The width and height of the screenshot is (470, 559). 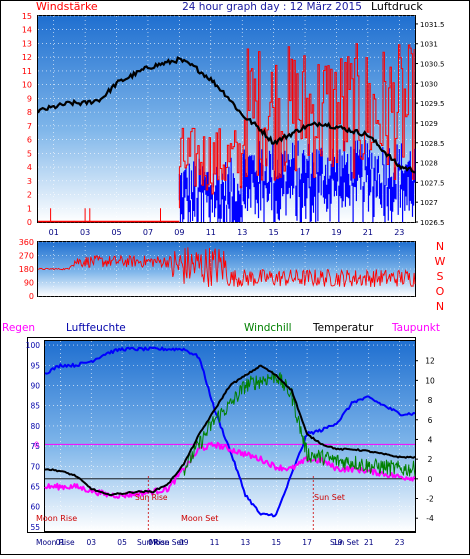 What do you see at coordinates (430, 380) in the screenshot?
I see `temperature-axis-tick: 10` at bounding box center [430, 380].